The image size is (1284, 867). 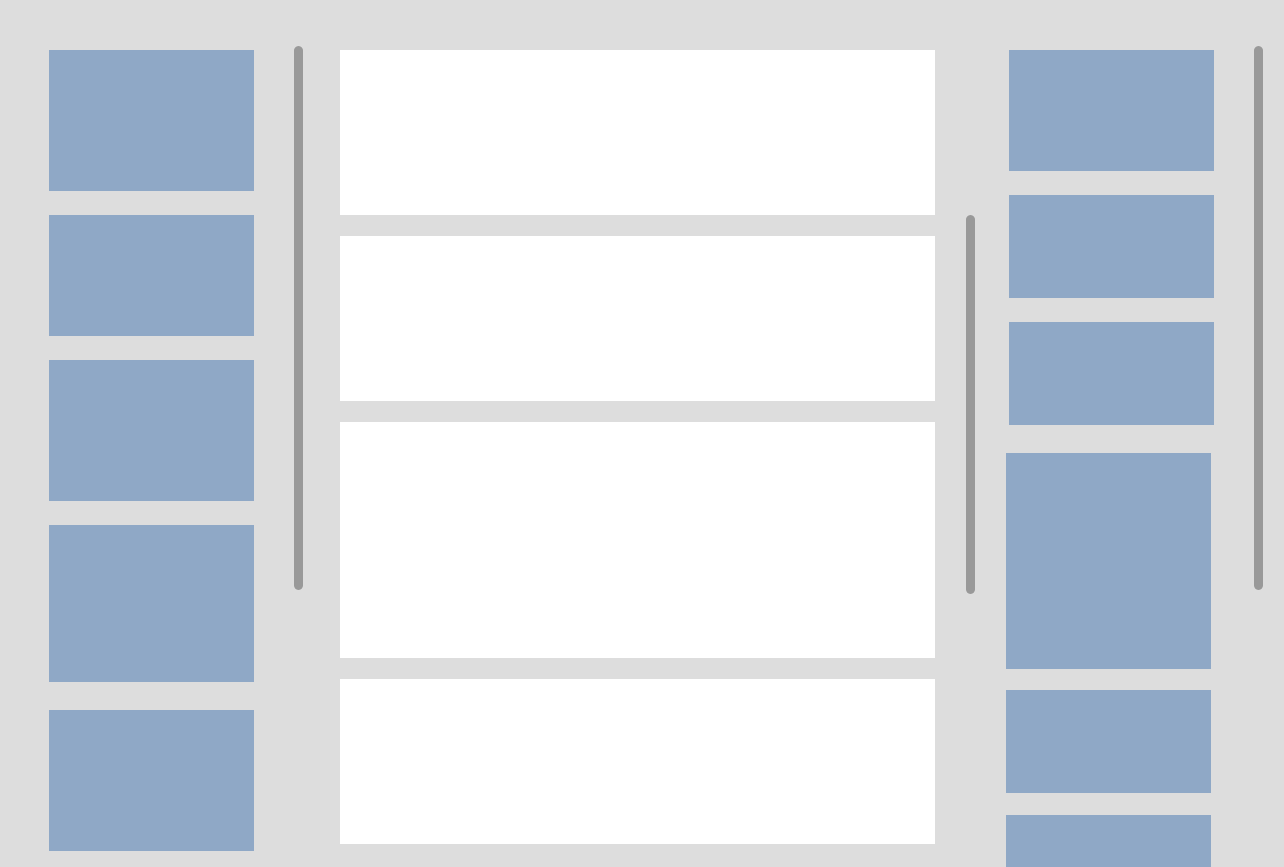 What do you see at coordinates (298, 318) in the screenshot?
I see `left-scrollbar` at bounding box center [298, 318].